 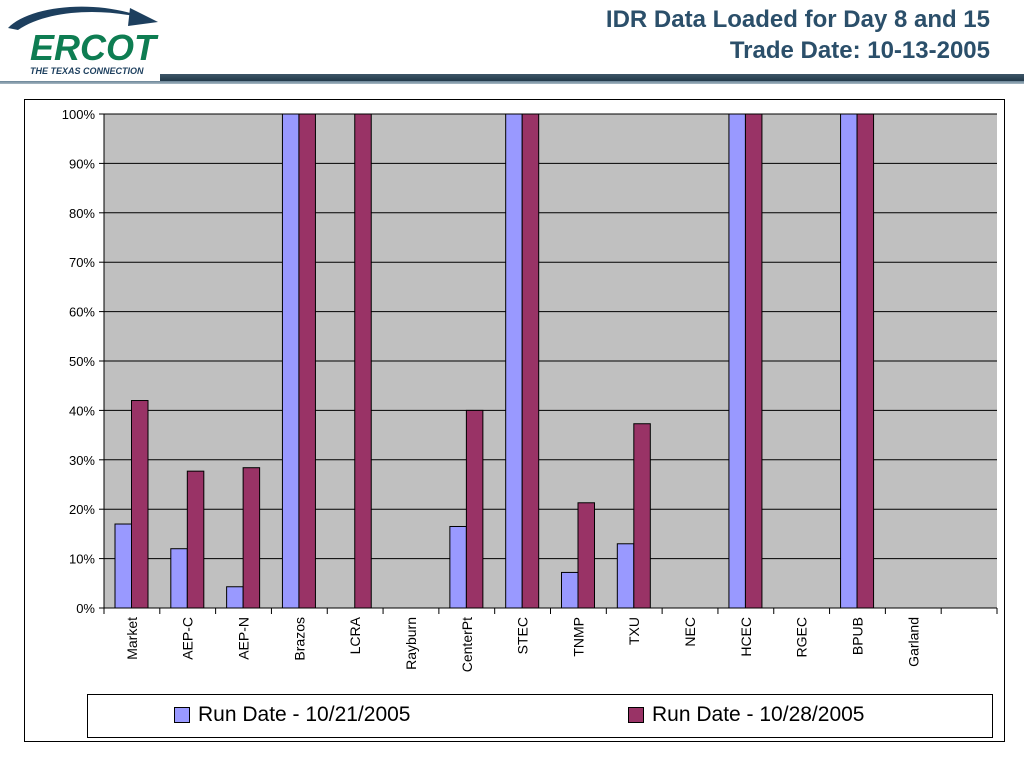 What do you see at coordinates (251, 538) in the screenshot?
I see `bar-aep-n-series2` at bounding box center [251, 538].